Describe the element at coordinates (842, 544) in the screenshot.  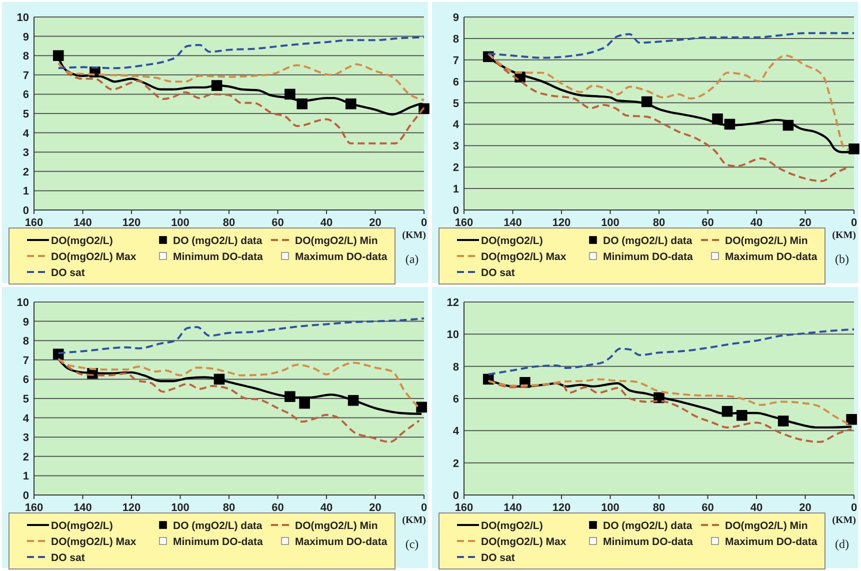
I see `text: (d)` at that location.